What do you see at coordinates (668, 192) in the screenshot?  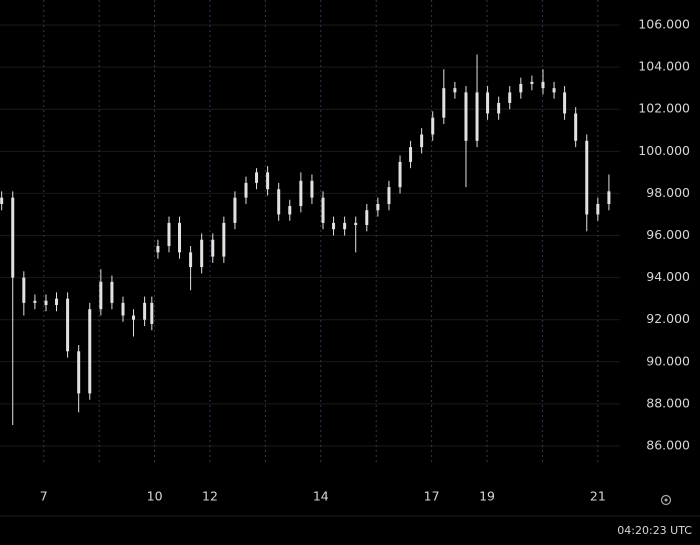 I see `y-tick-label: 98.000` at bounding box center [668, 192].